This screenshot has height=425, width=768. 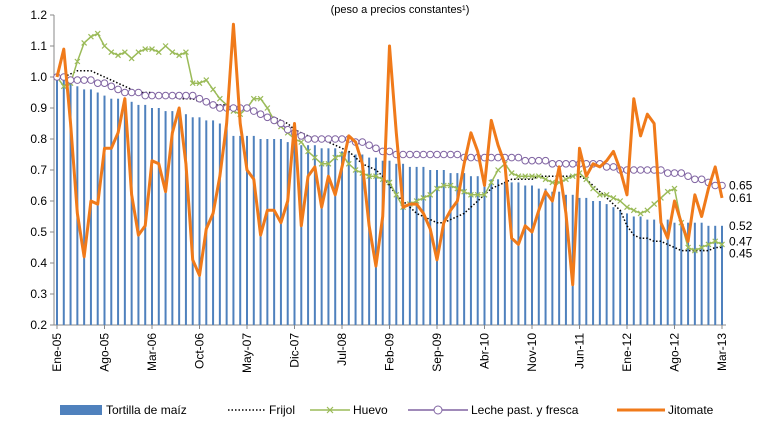 I want to click on legend-label: Frijol, so click(x=282, y=410).